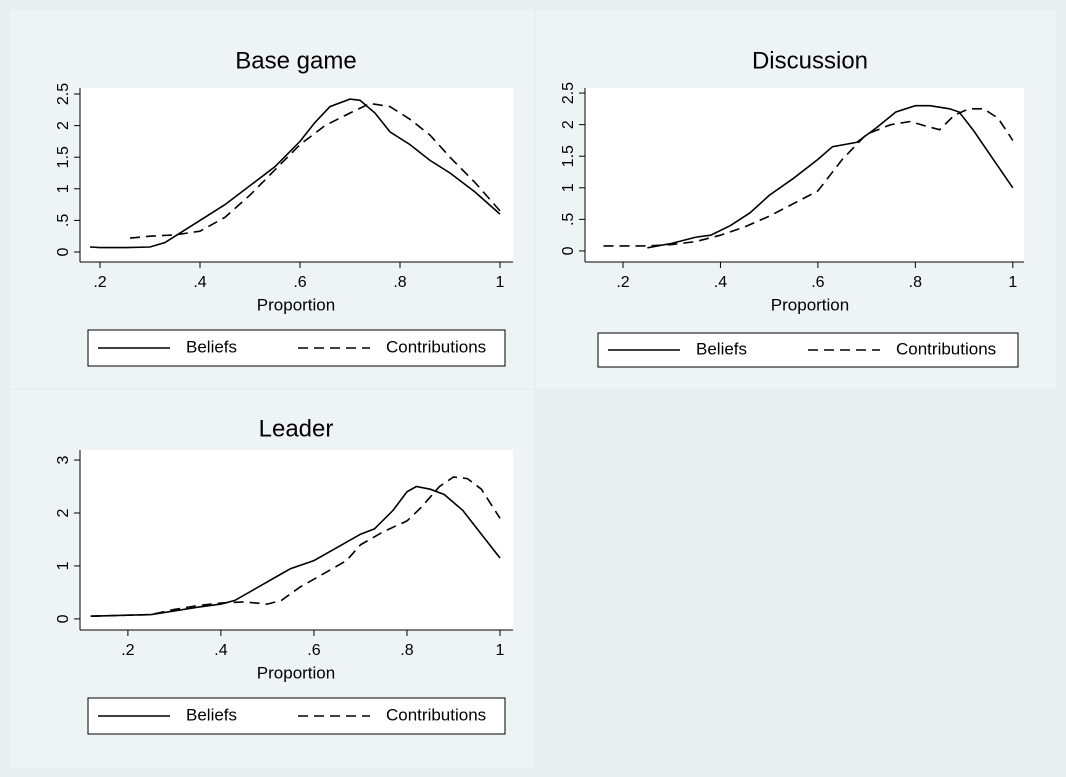 This screenshot has height=777, width=1066. I want to click on chart-title: Base game, so click(295, 60).